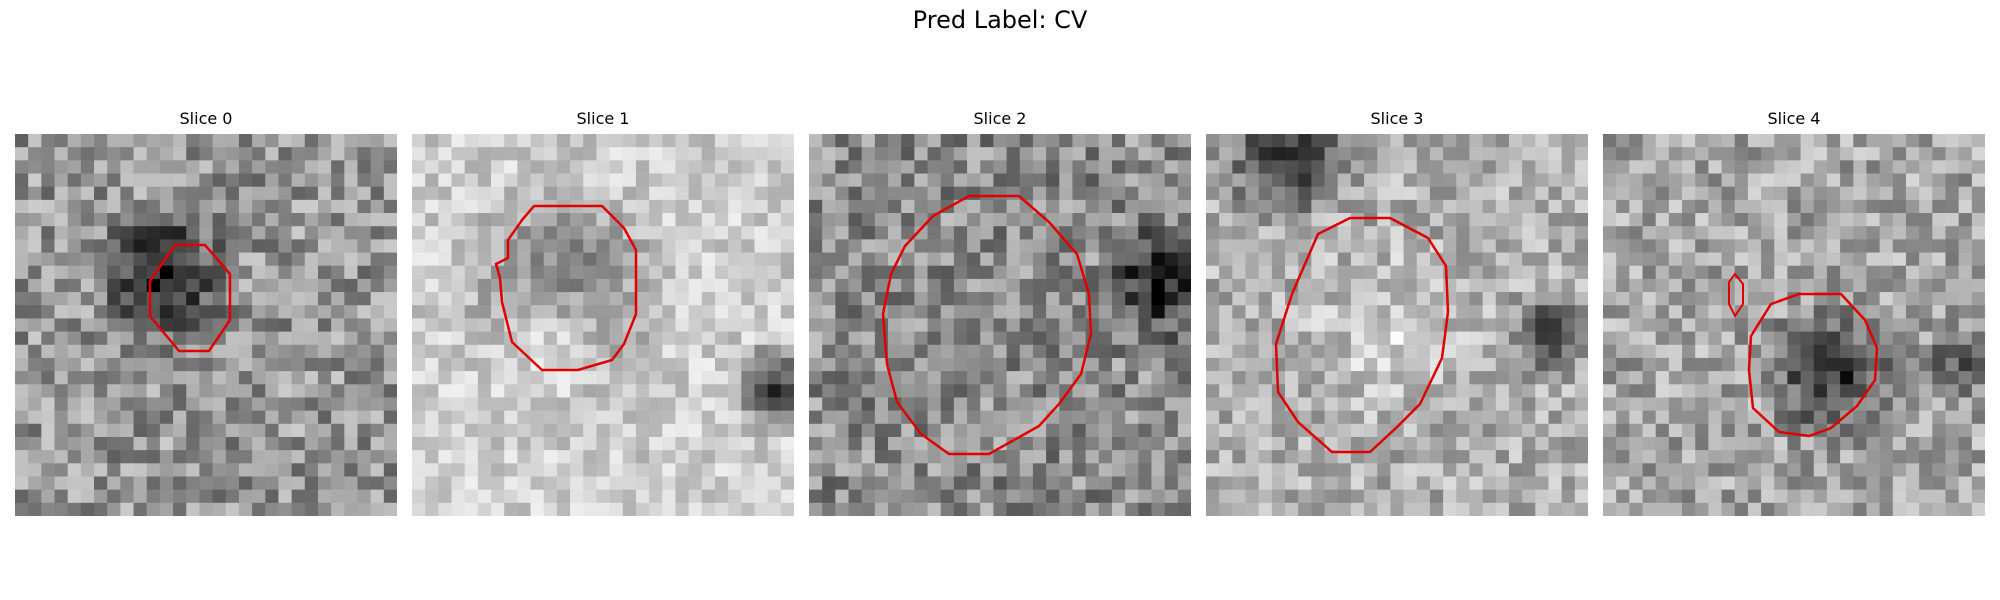  What do you see at coordinates (1736, 295) in the screenshot?
I see `contour-outline-small` at bounding box center [1736, 295].